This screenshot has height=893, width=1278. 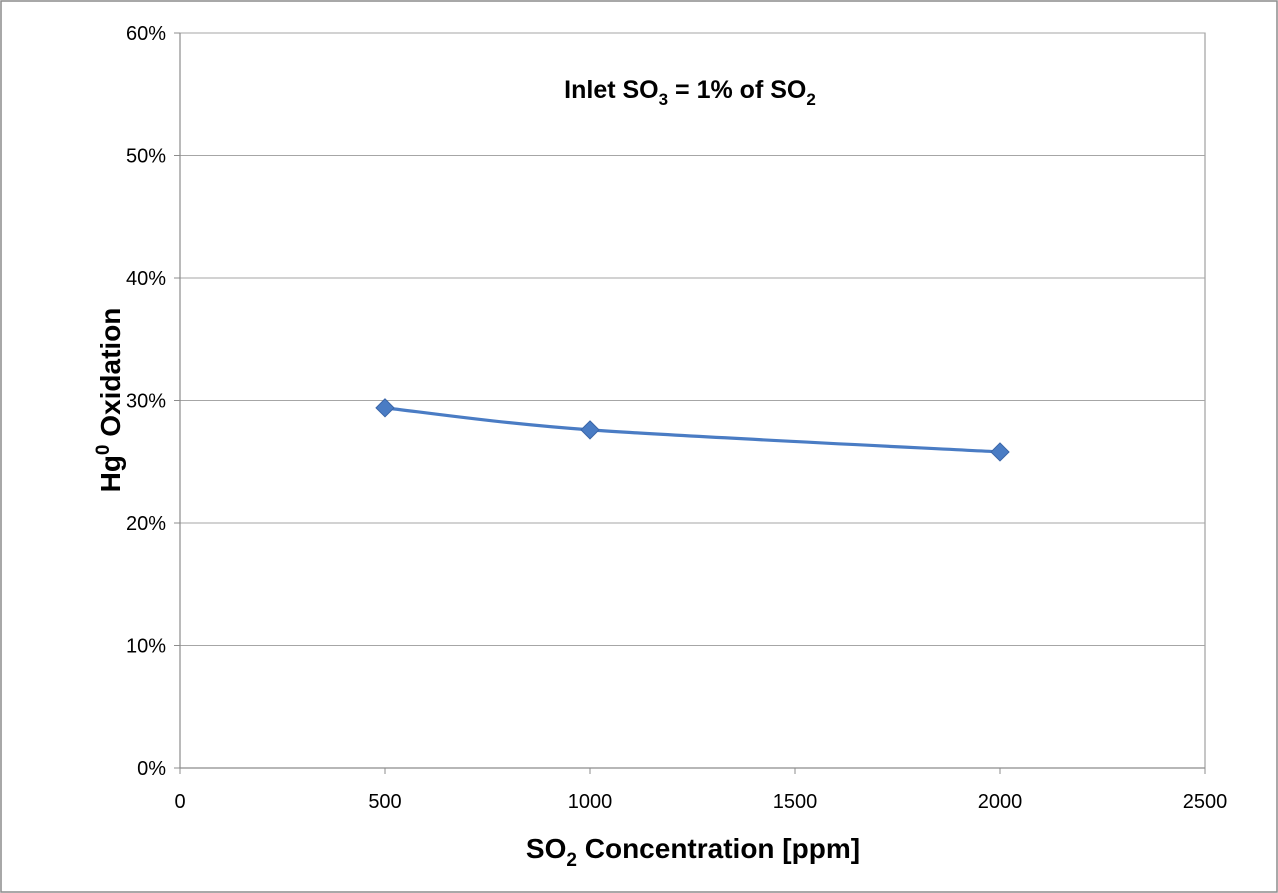 I want to click on x-tick-label: 1500, so click(x=795, y=802).